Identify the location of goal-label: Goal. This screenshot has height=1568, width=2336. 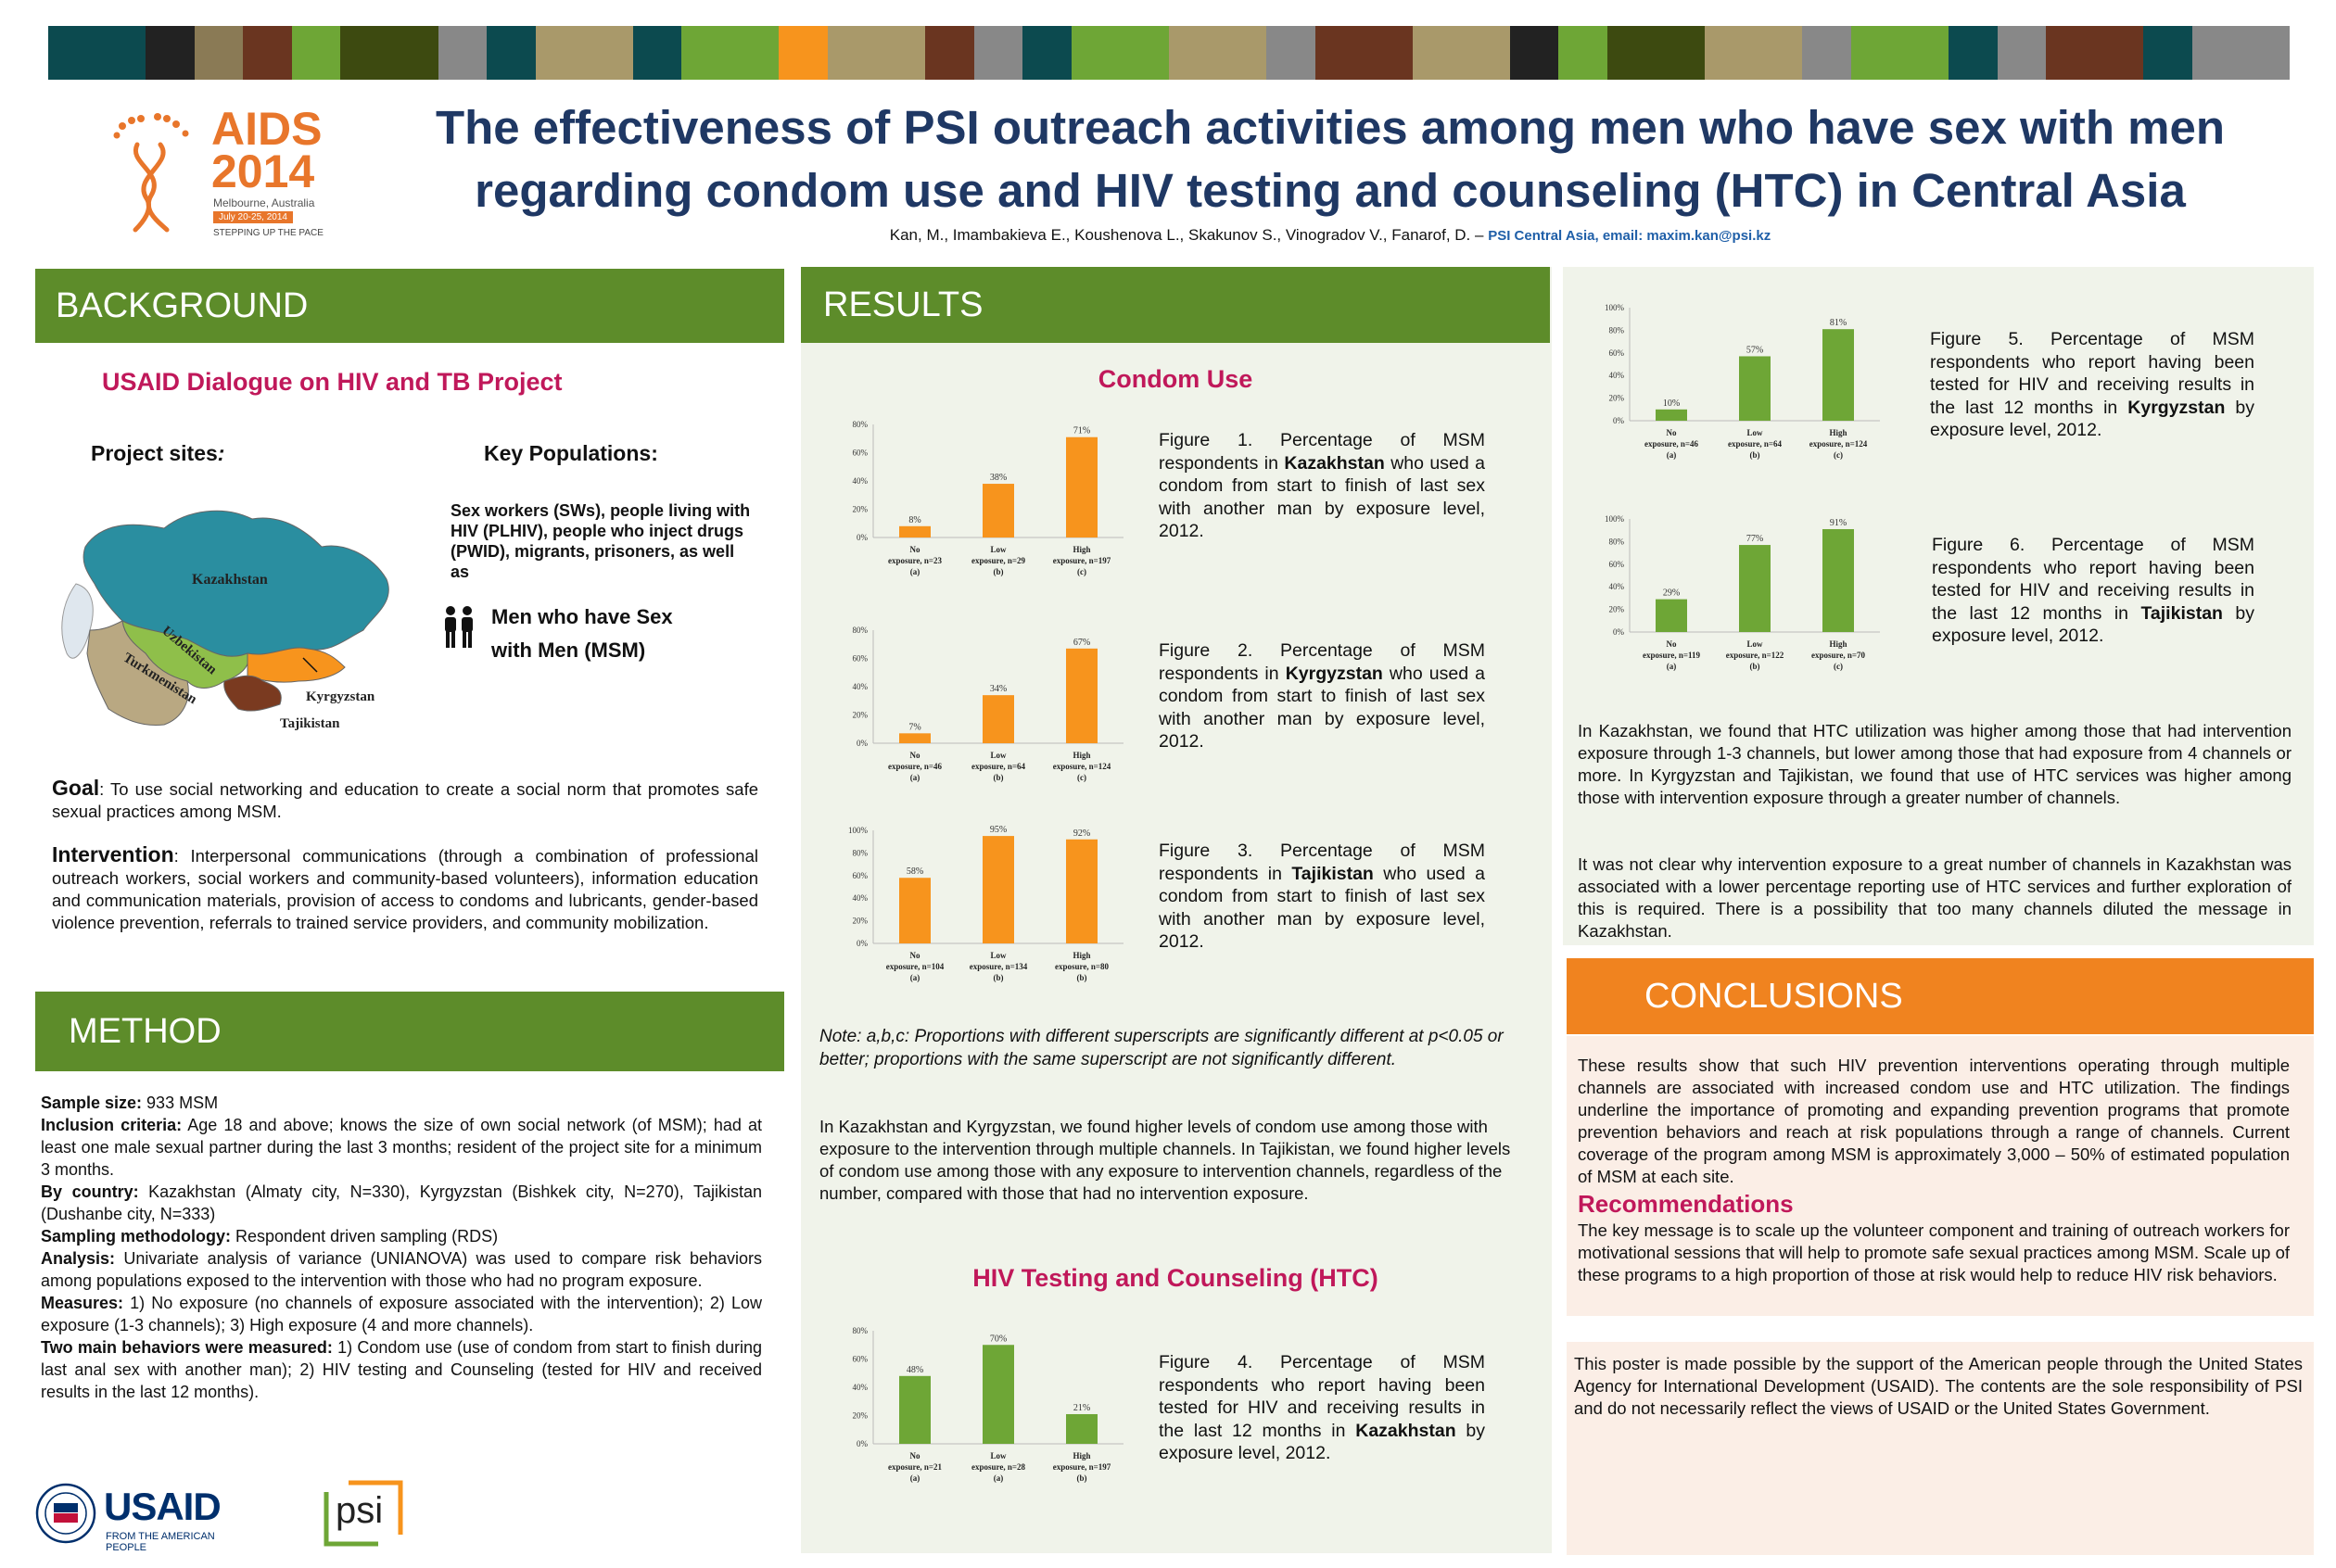
(76, 788).